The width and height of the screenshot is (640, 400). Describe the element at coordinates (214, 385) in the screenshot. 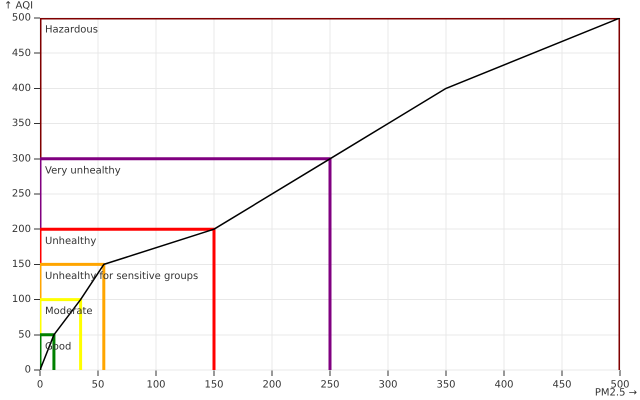

I see `x-tick-label: 150` at that location.